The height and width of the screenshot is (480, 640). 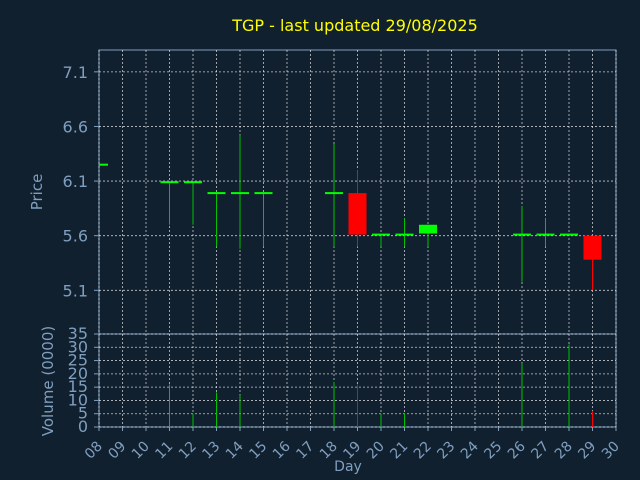 What do you see at coordinates (48, 381) in the screenshot?
I see `volume-axis-label: Volume (0000)` at bounding box center [48, 381].